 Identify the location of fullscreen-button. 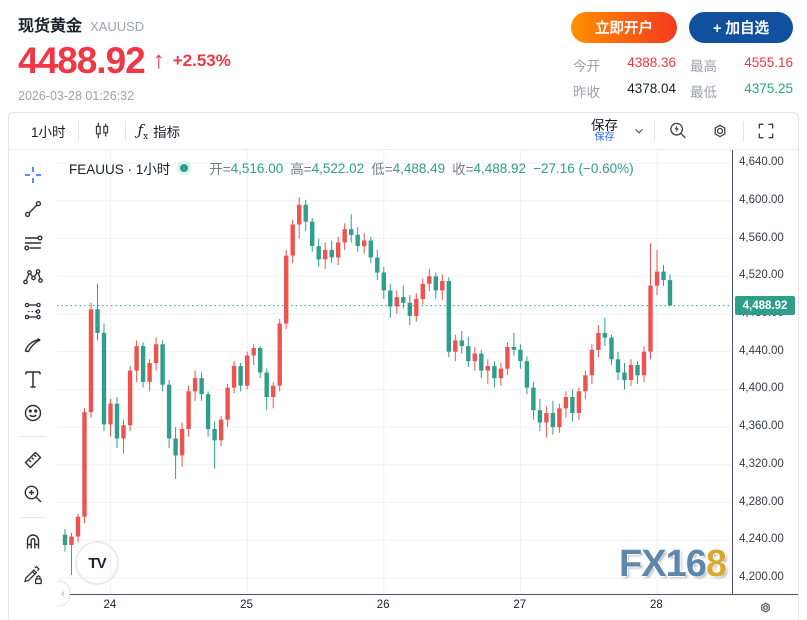
(766, 131).